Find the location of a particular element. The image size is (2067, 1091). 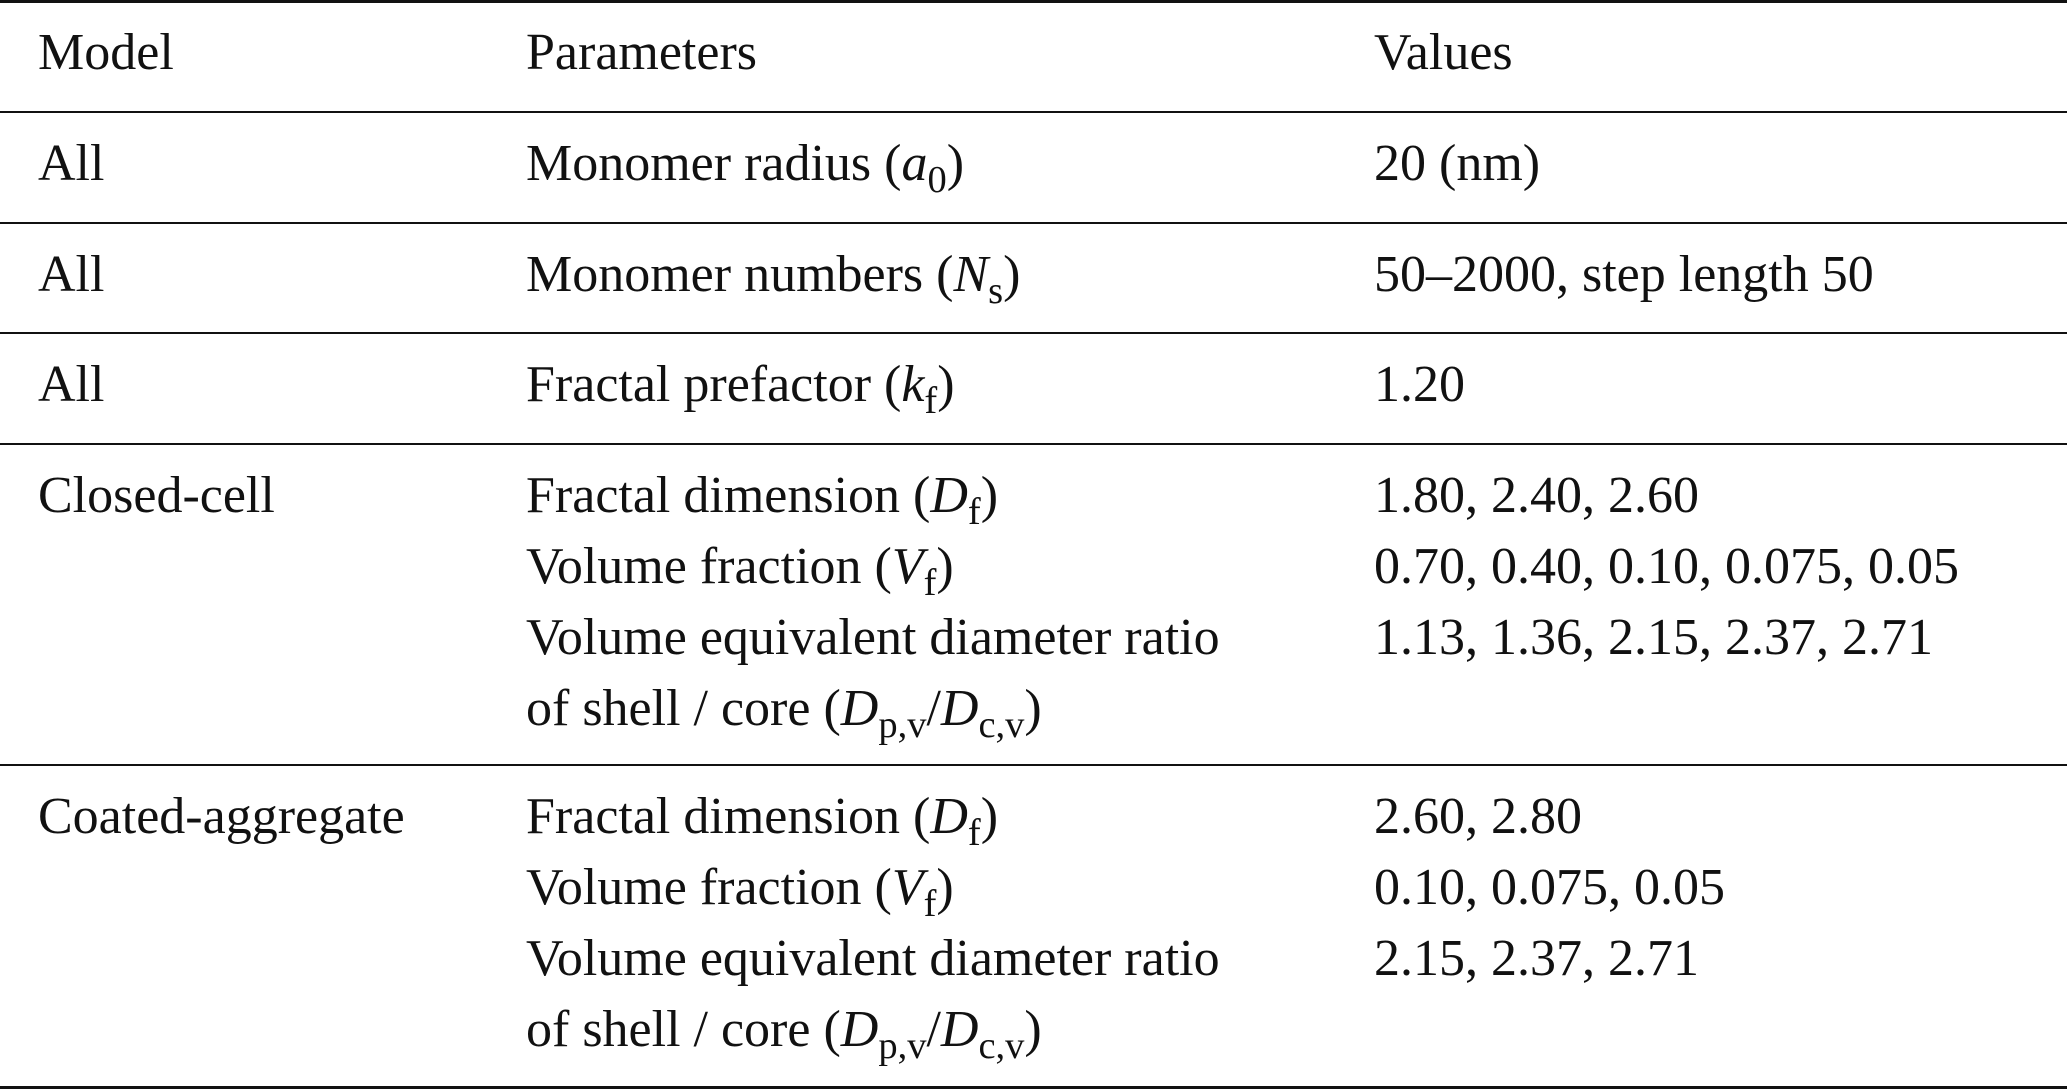

value-line: 20 (nm) is located at coordinates (1457, 163).